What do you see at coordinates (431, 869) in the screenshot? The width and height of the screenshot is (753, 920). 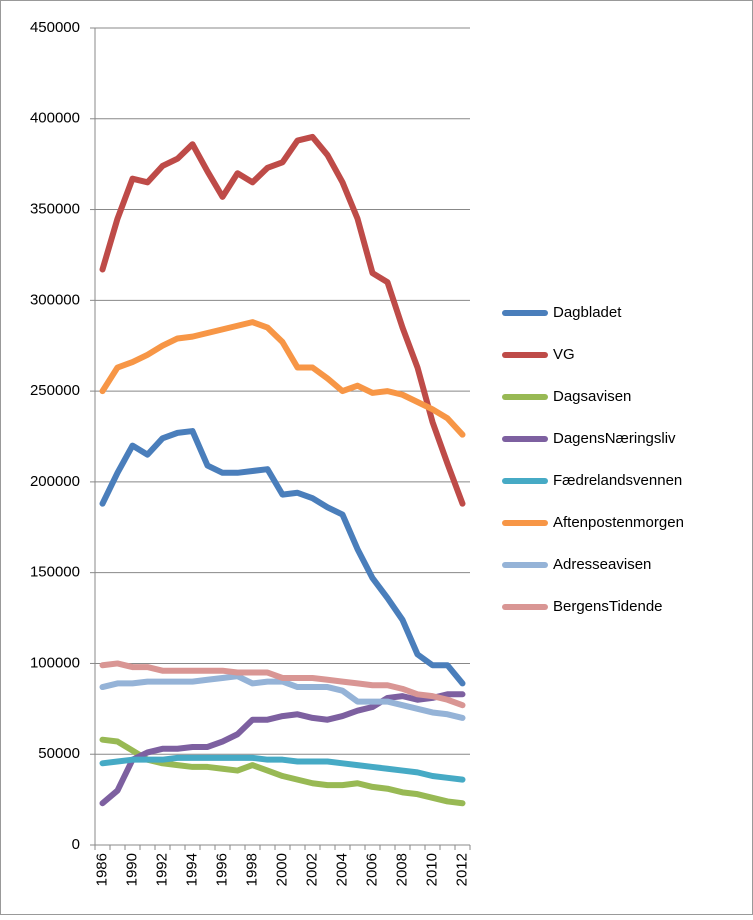 I see `x-tick-label: 2010` at bounding box center [431, 869].